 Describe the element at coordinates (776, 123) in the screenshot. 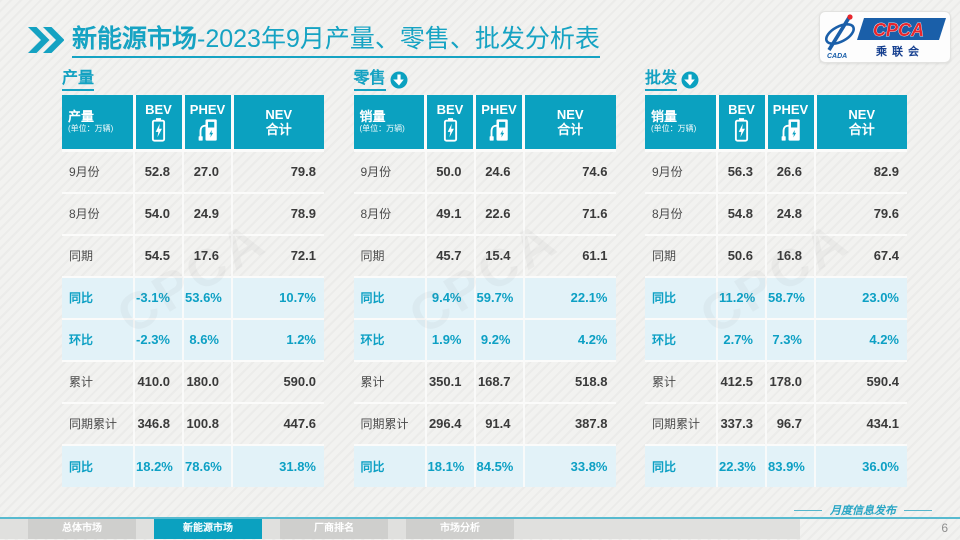

I see `table-header-row: 销量 (单位：万辆) BEV` at that location.